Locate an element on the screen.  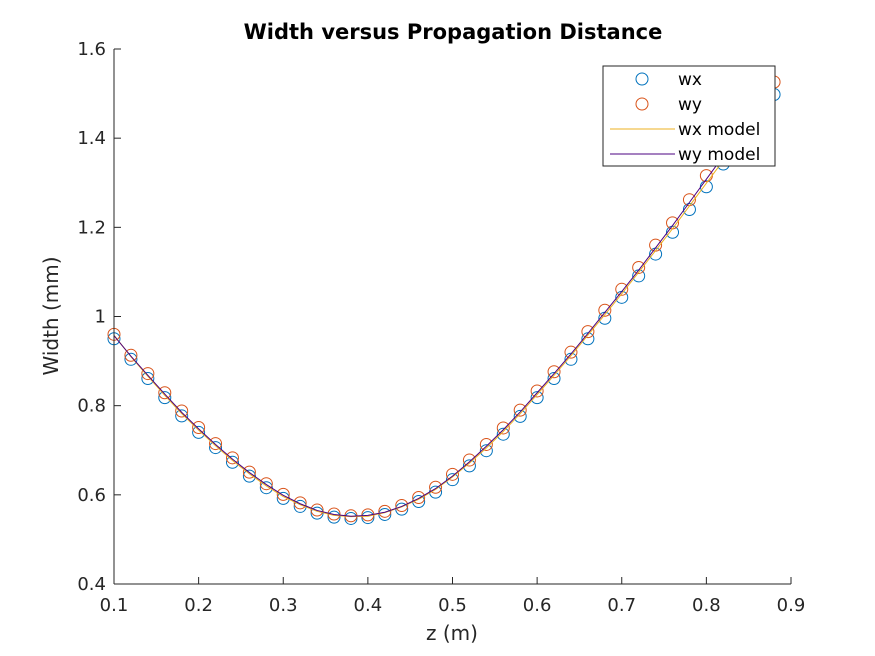
y-ticks: 0.4 0.6 0.8 1 1.2 1.4 1.6 is located at coordinates (99, 317).